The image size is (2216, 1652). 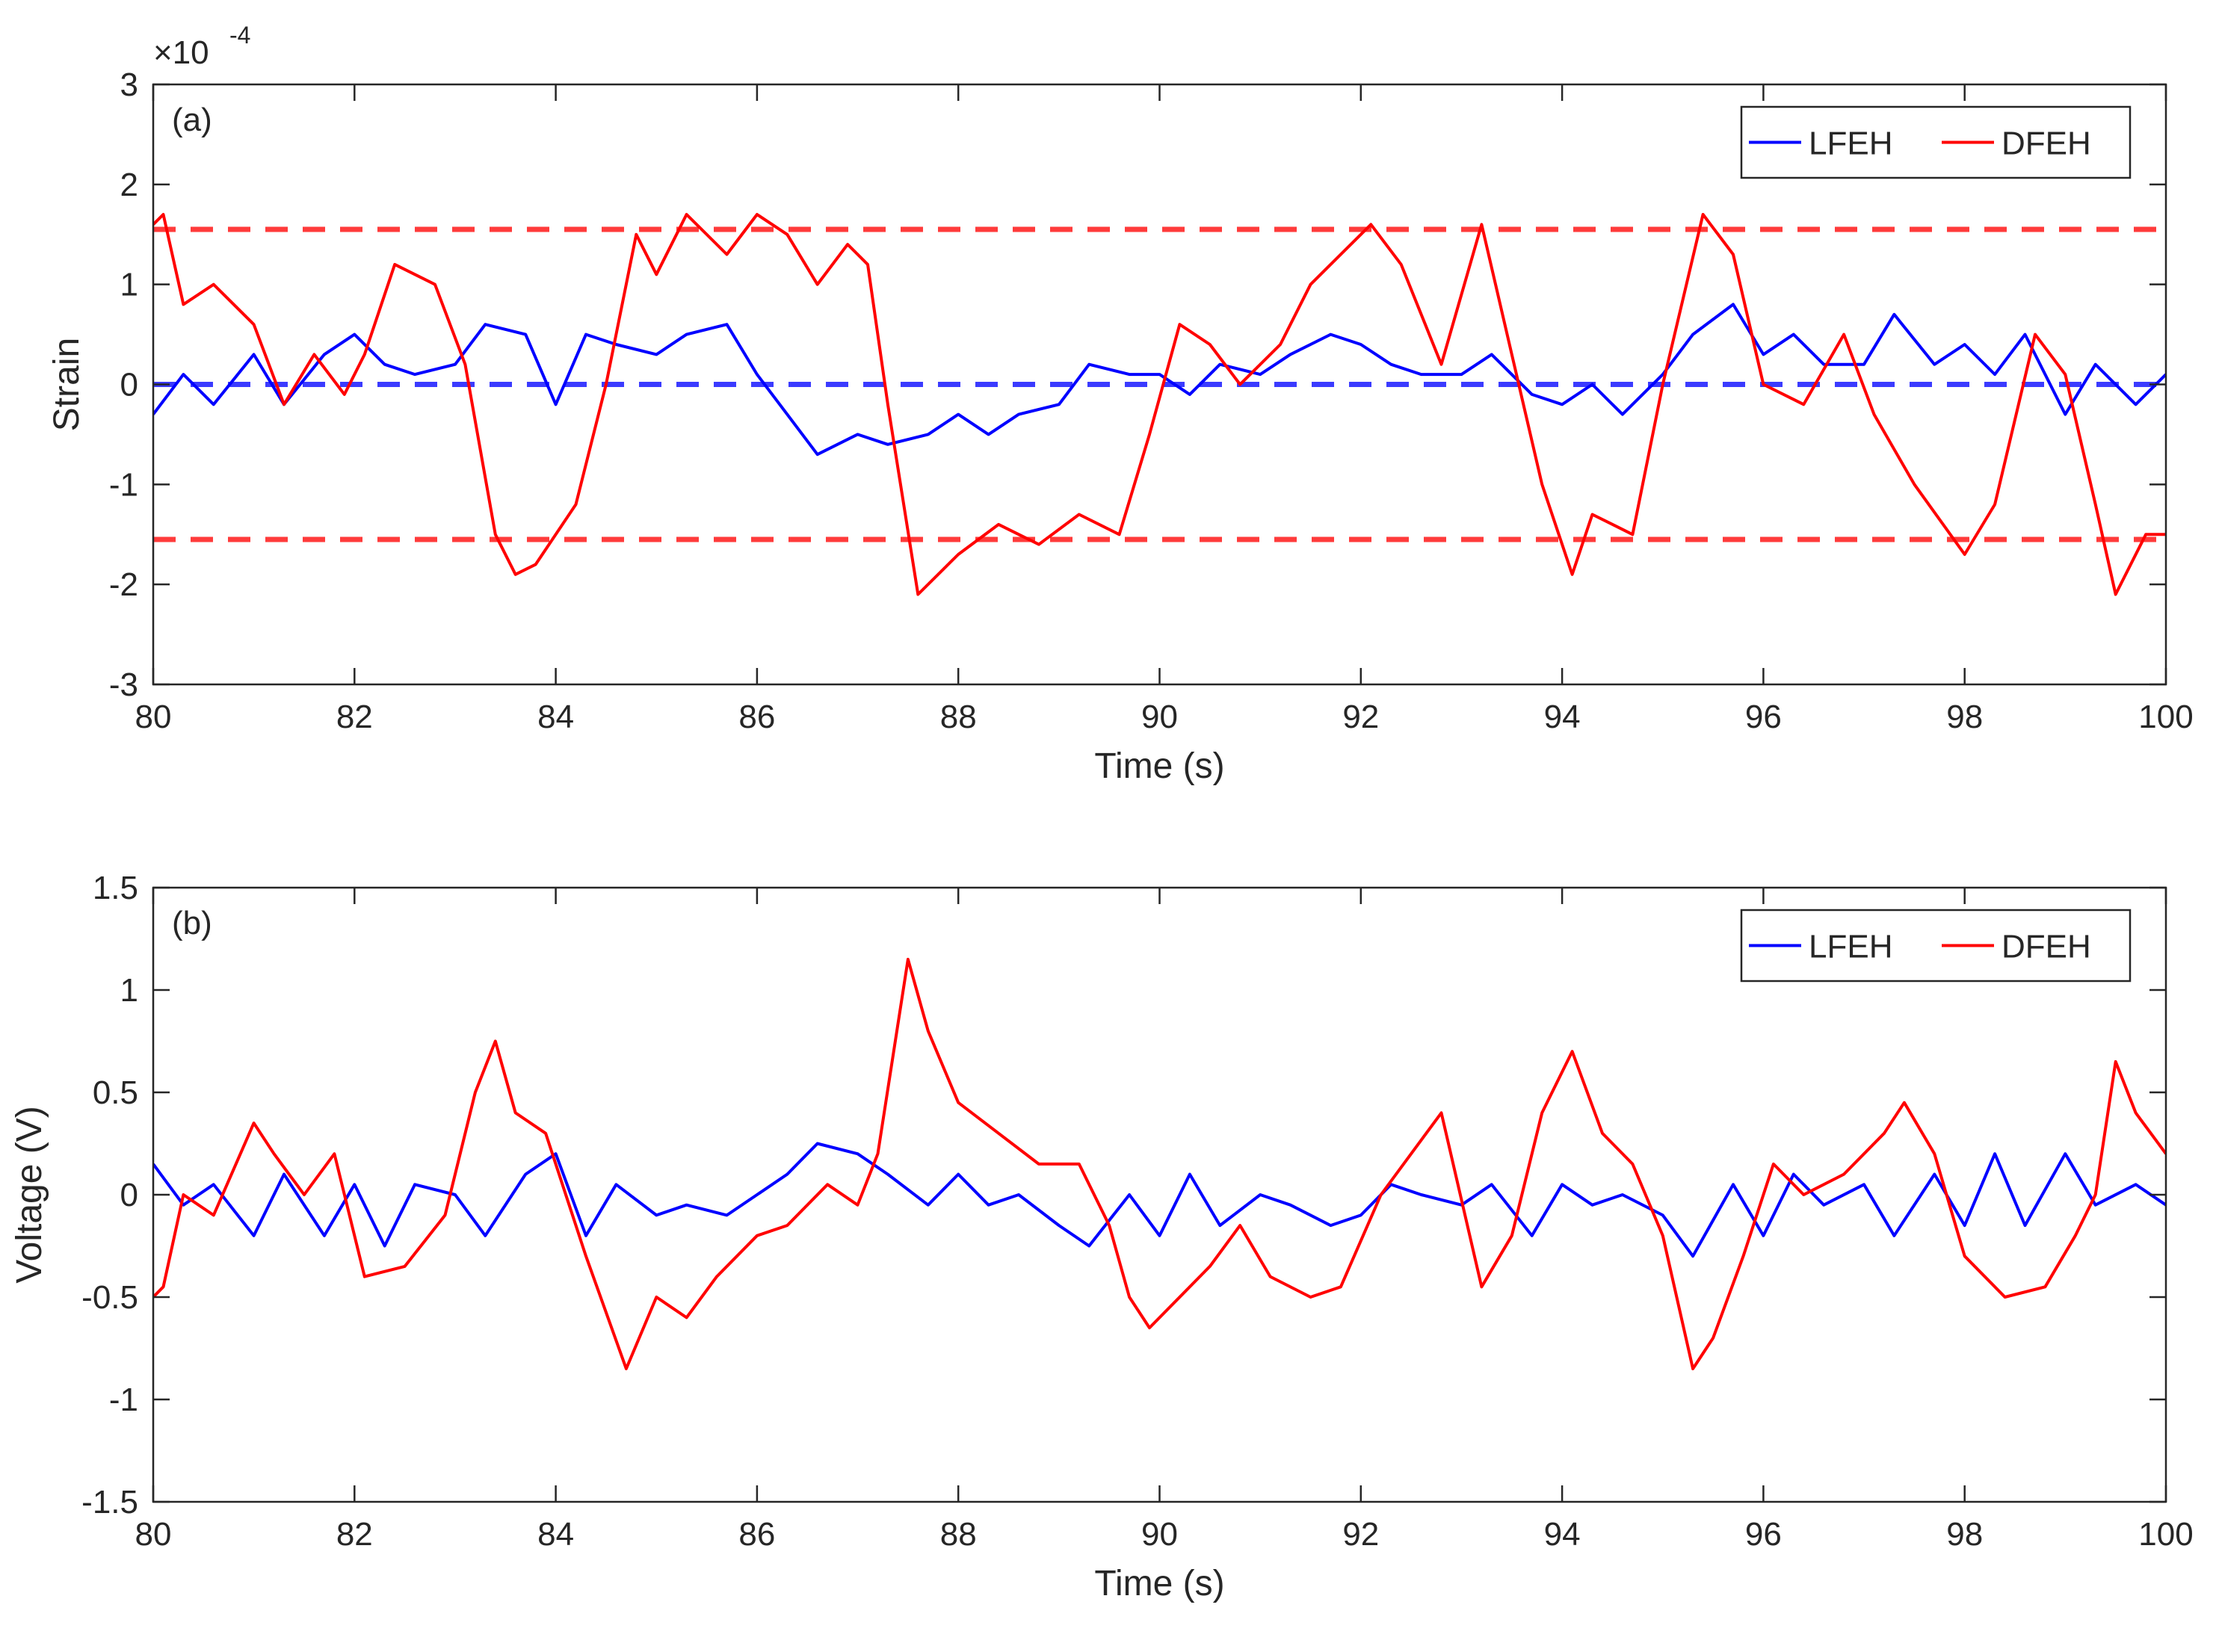 What do you see at coordinates (192, 120) in the screenshot?
I see `panel-label: (a)` at bounding box center [192, 120].